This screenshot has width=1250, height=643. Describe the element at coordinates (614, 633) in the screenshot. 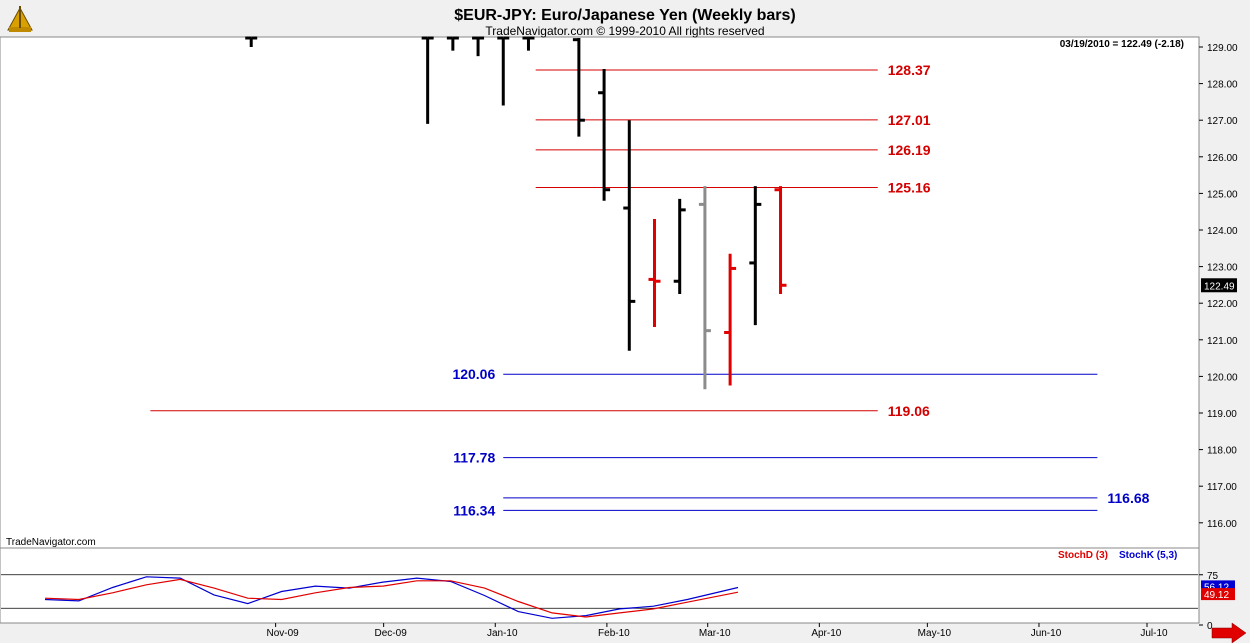

I see `x-tick-label: Feb-10` at that location.